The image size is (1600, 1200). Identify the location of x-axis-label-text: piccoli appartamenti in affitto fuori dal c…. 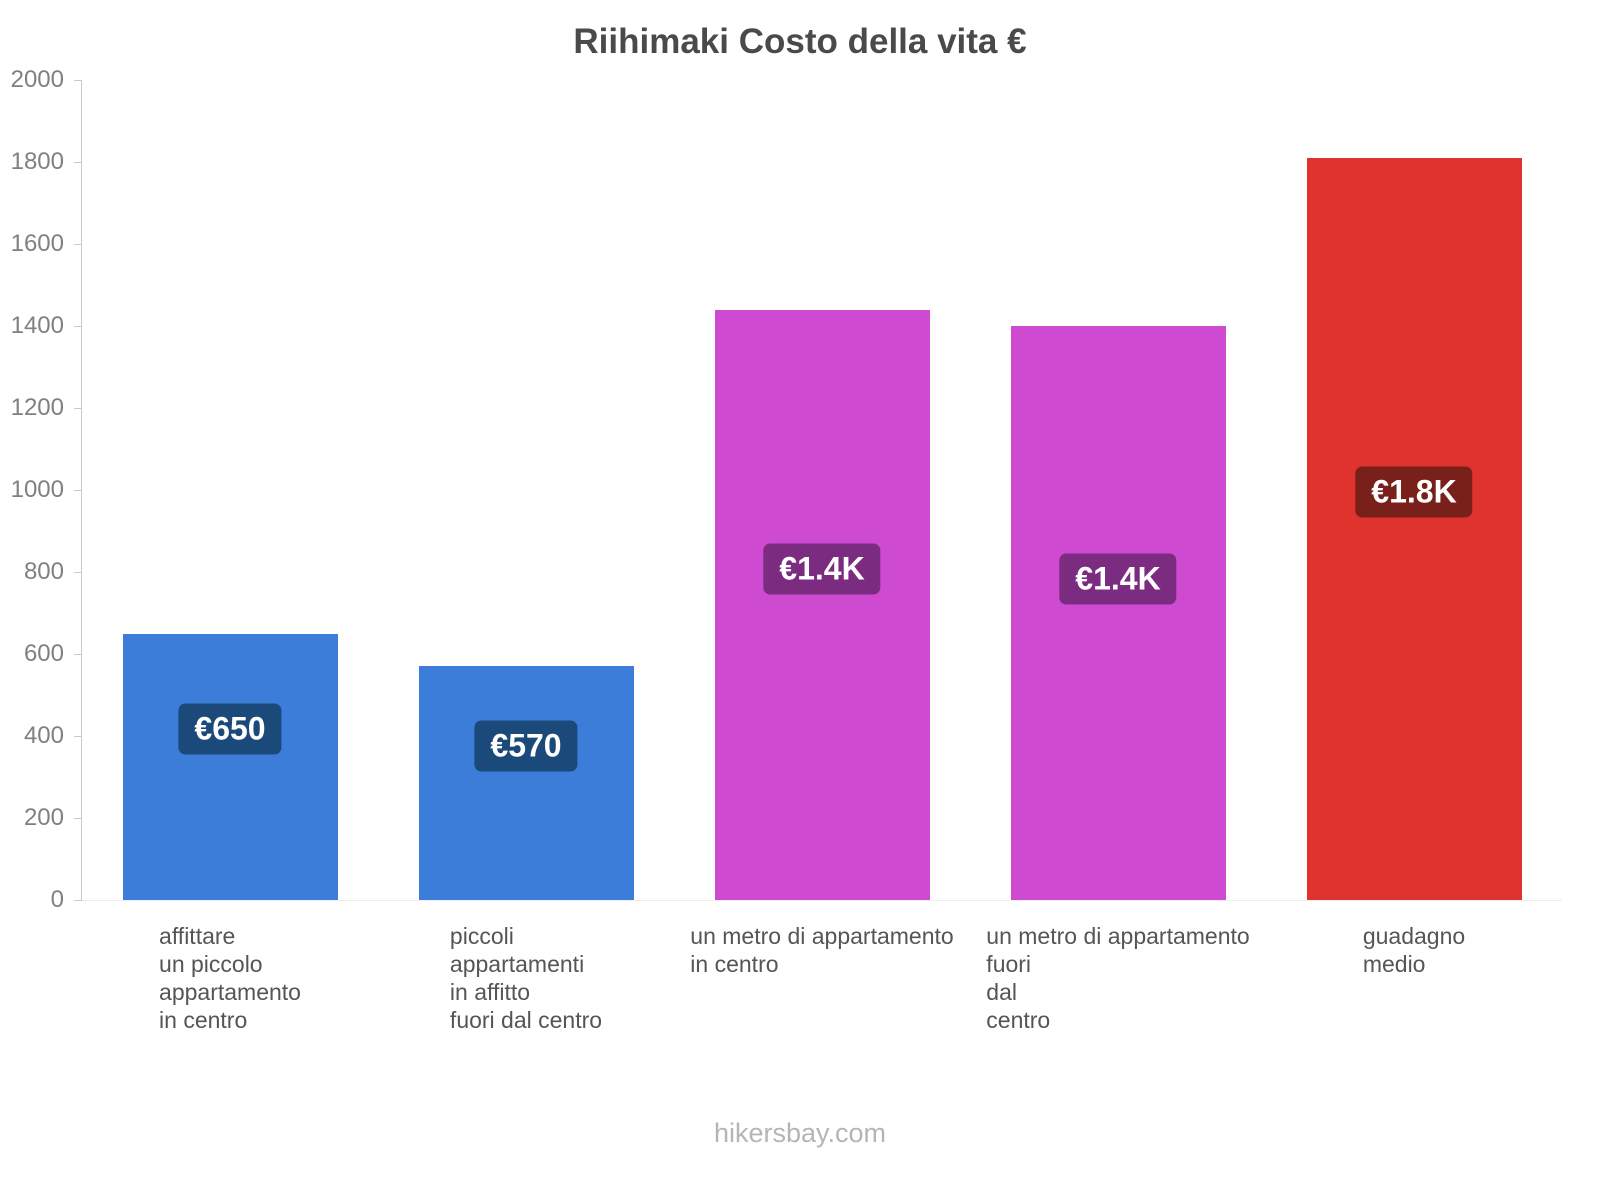
(526, 978).